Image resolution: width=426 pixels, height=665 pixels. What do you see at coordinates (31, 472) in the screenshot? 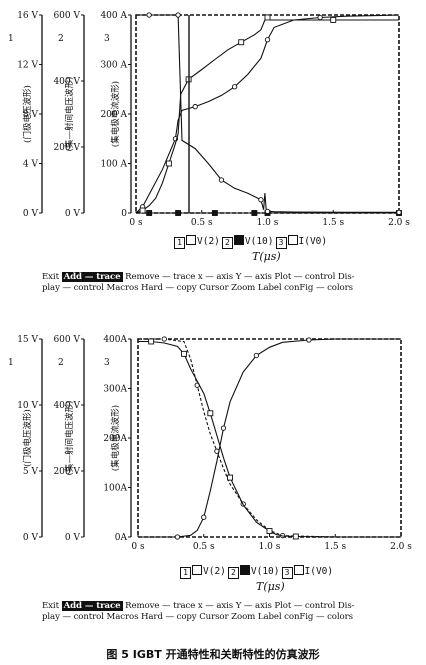
I see `panel-2-axis-1-tick-label: 5 V` at bounding box center [31, 472].